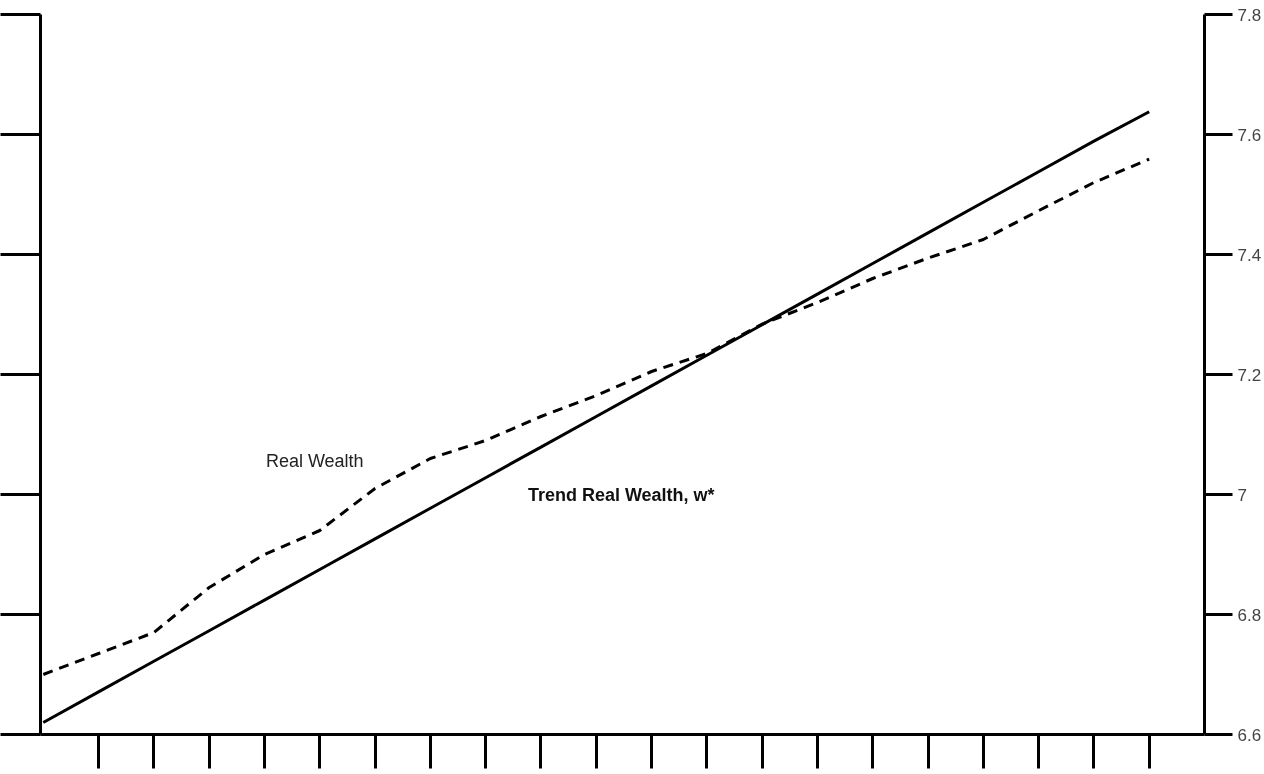  I want to click on y-tick-label: 7.8, so click(1249, 15).